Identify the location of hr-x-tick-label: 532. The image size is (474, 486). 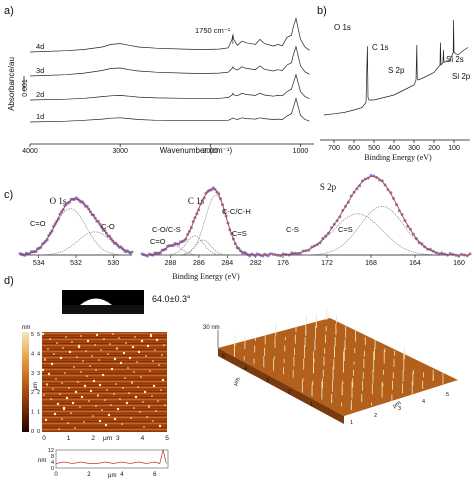
(76, 263).